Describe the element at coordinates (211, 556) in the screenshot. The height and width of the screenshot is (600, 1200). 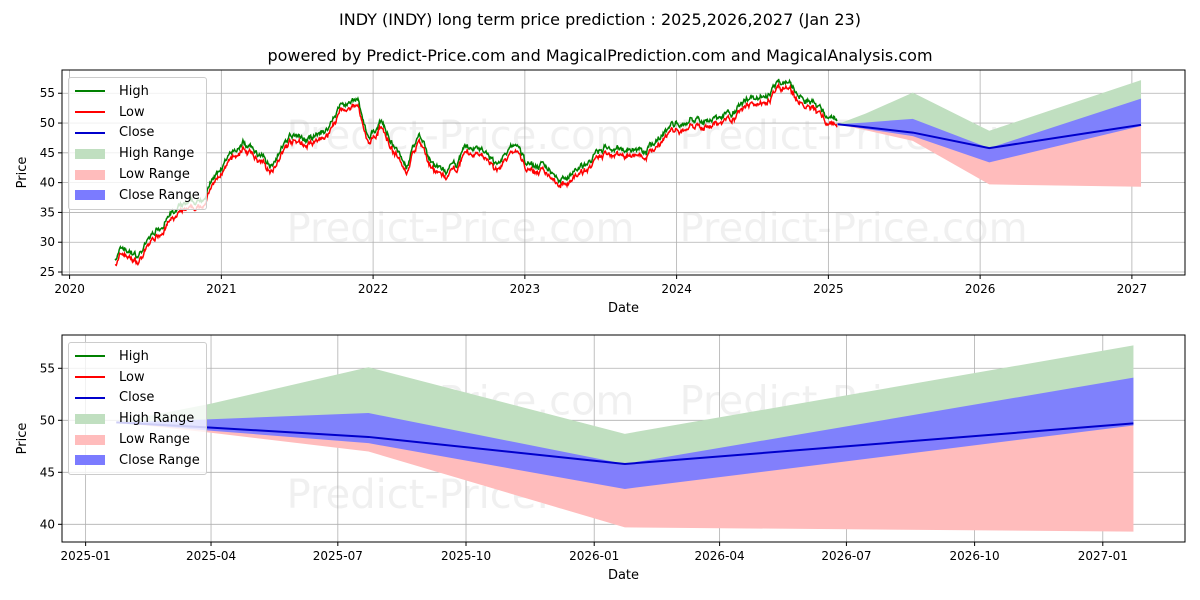
I see `x-tick-label: 2025-04` at that location.